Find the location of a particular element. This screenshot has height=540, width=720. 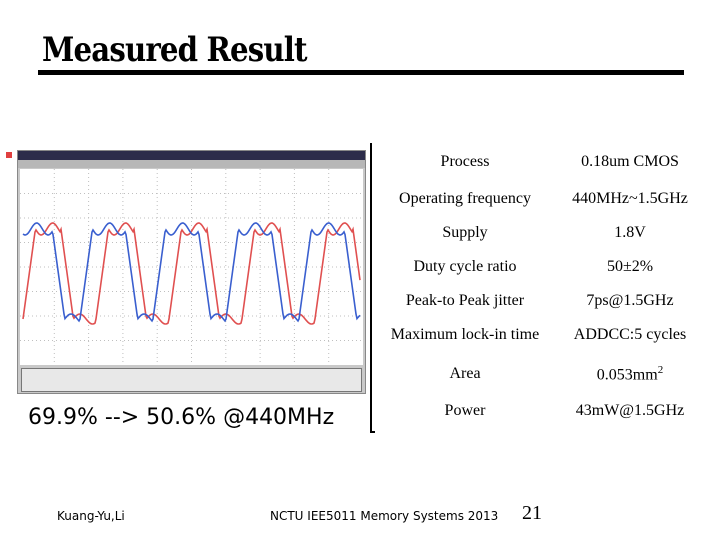

scope-trace-red is located at coordinates (191, 273).